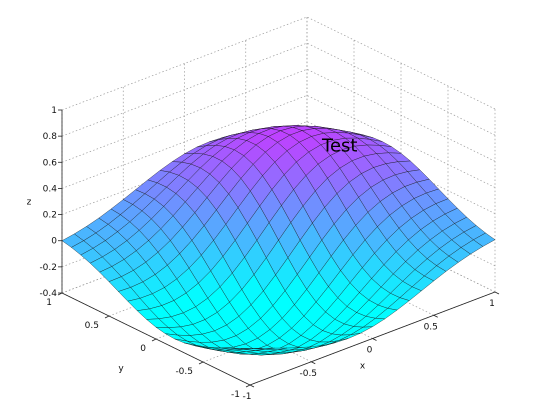 This screenshot has width=540, height=405. What do you see at coordinates (492, 304) in the screenshot?
I see `x-tick-label: 1` at bounding box center [492, 304].